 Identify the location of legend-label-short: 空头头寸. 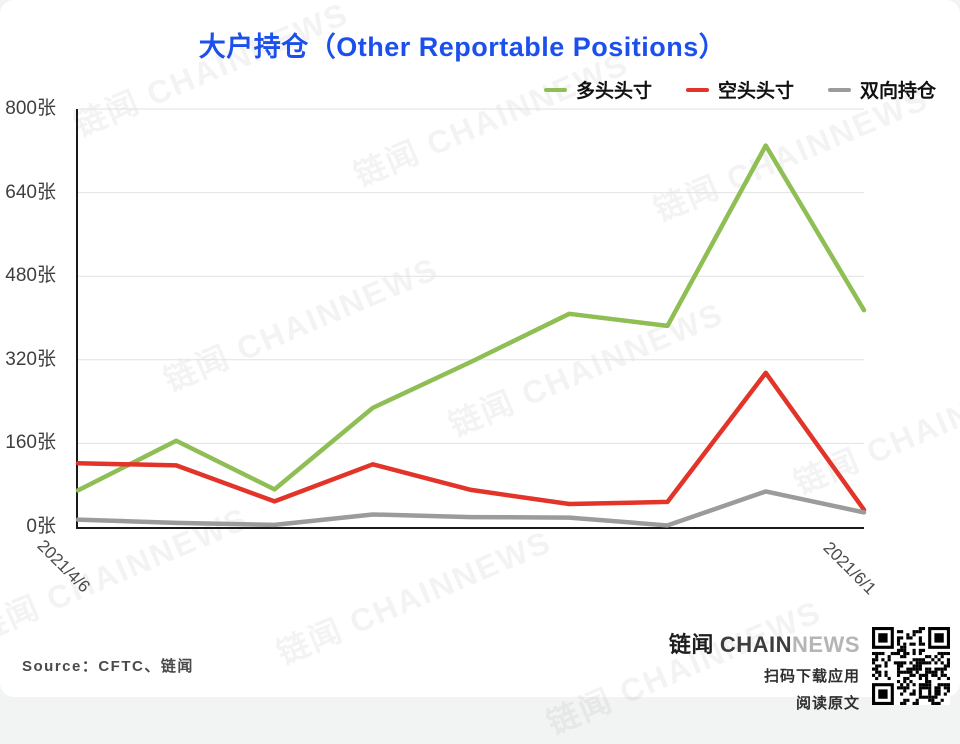
(755, 91).